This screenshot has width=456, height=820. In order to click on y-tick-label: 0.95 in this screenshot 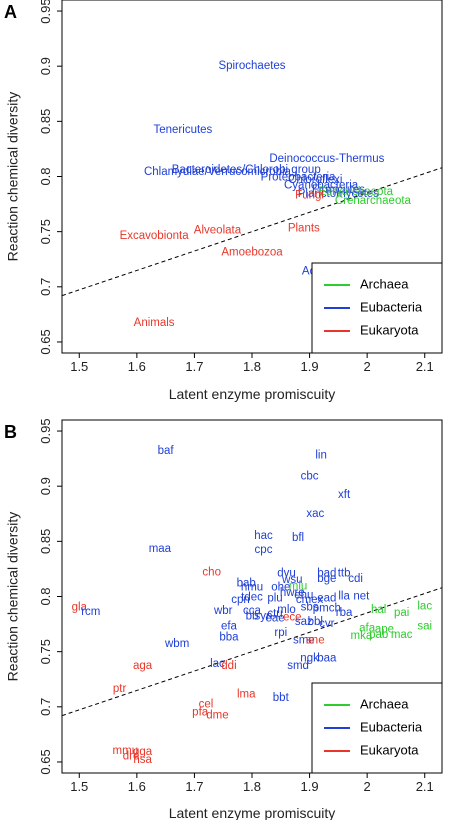, I will do `click(45, 430)`.